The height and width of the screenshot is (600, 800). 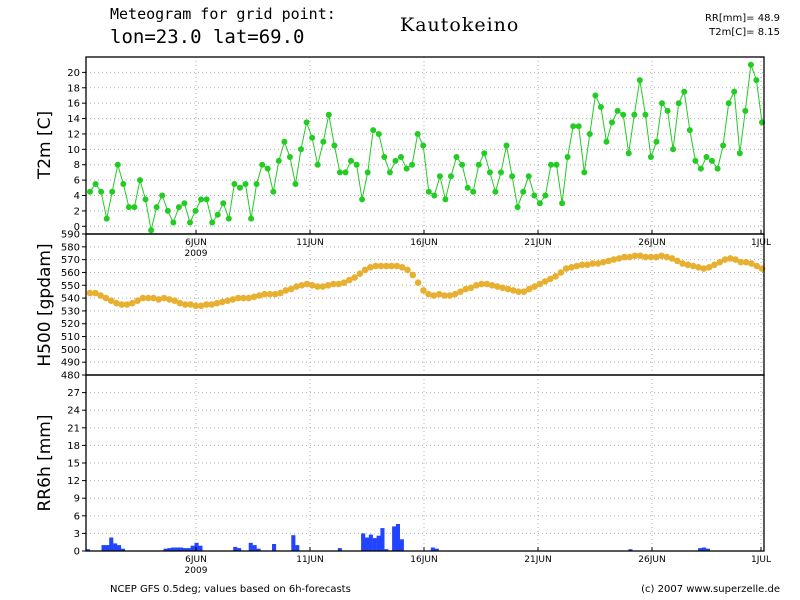 I want to click on y-tick-label: 510, so click(x=70, y=337).